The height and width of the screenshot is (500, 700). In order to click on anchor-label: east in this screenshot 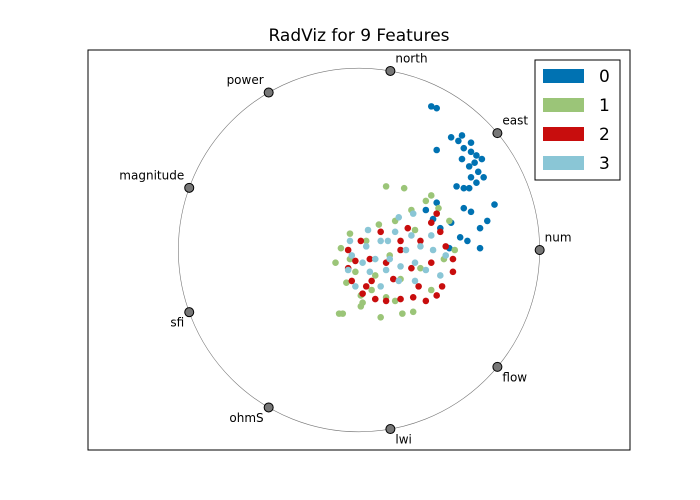, I will do `click(515, 121)`.